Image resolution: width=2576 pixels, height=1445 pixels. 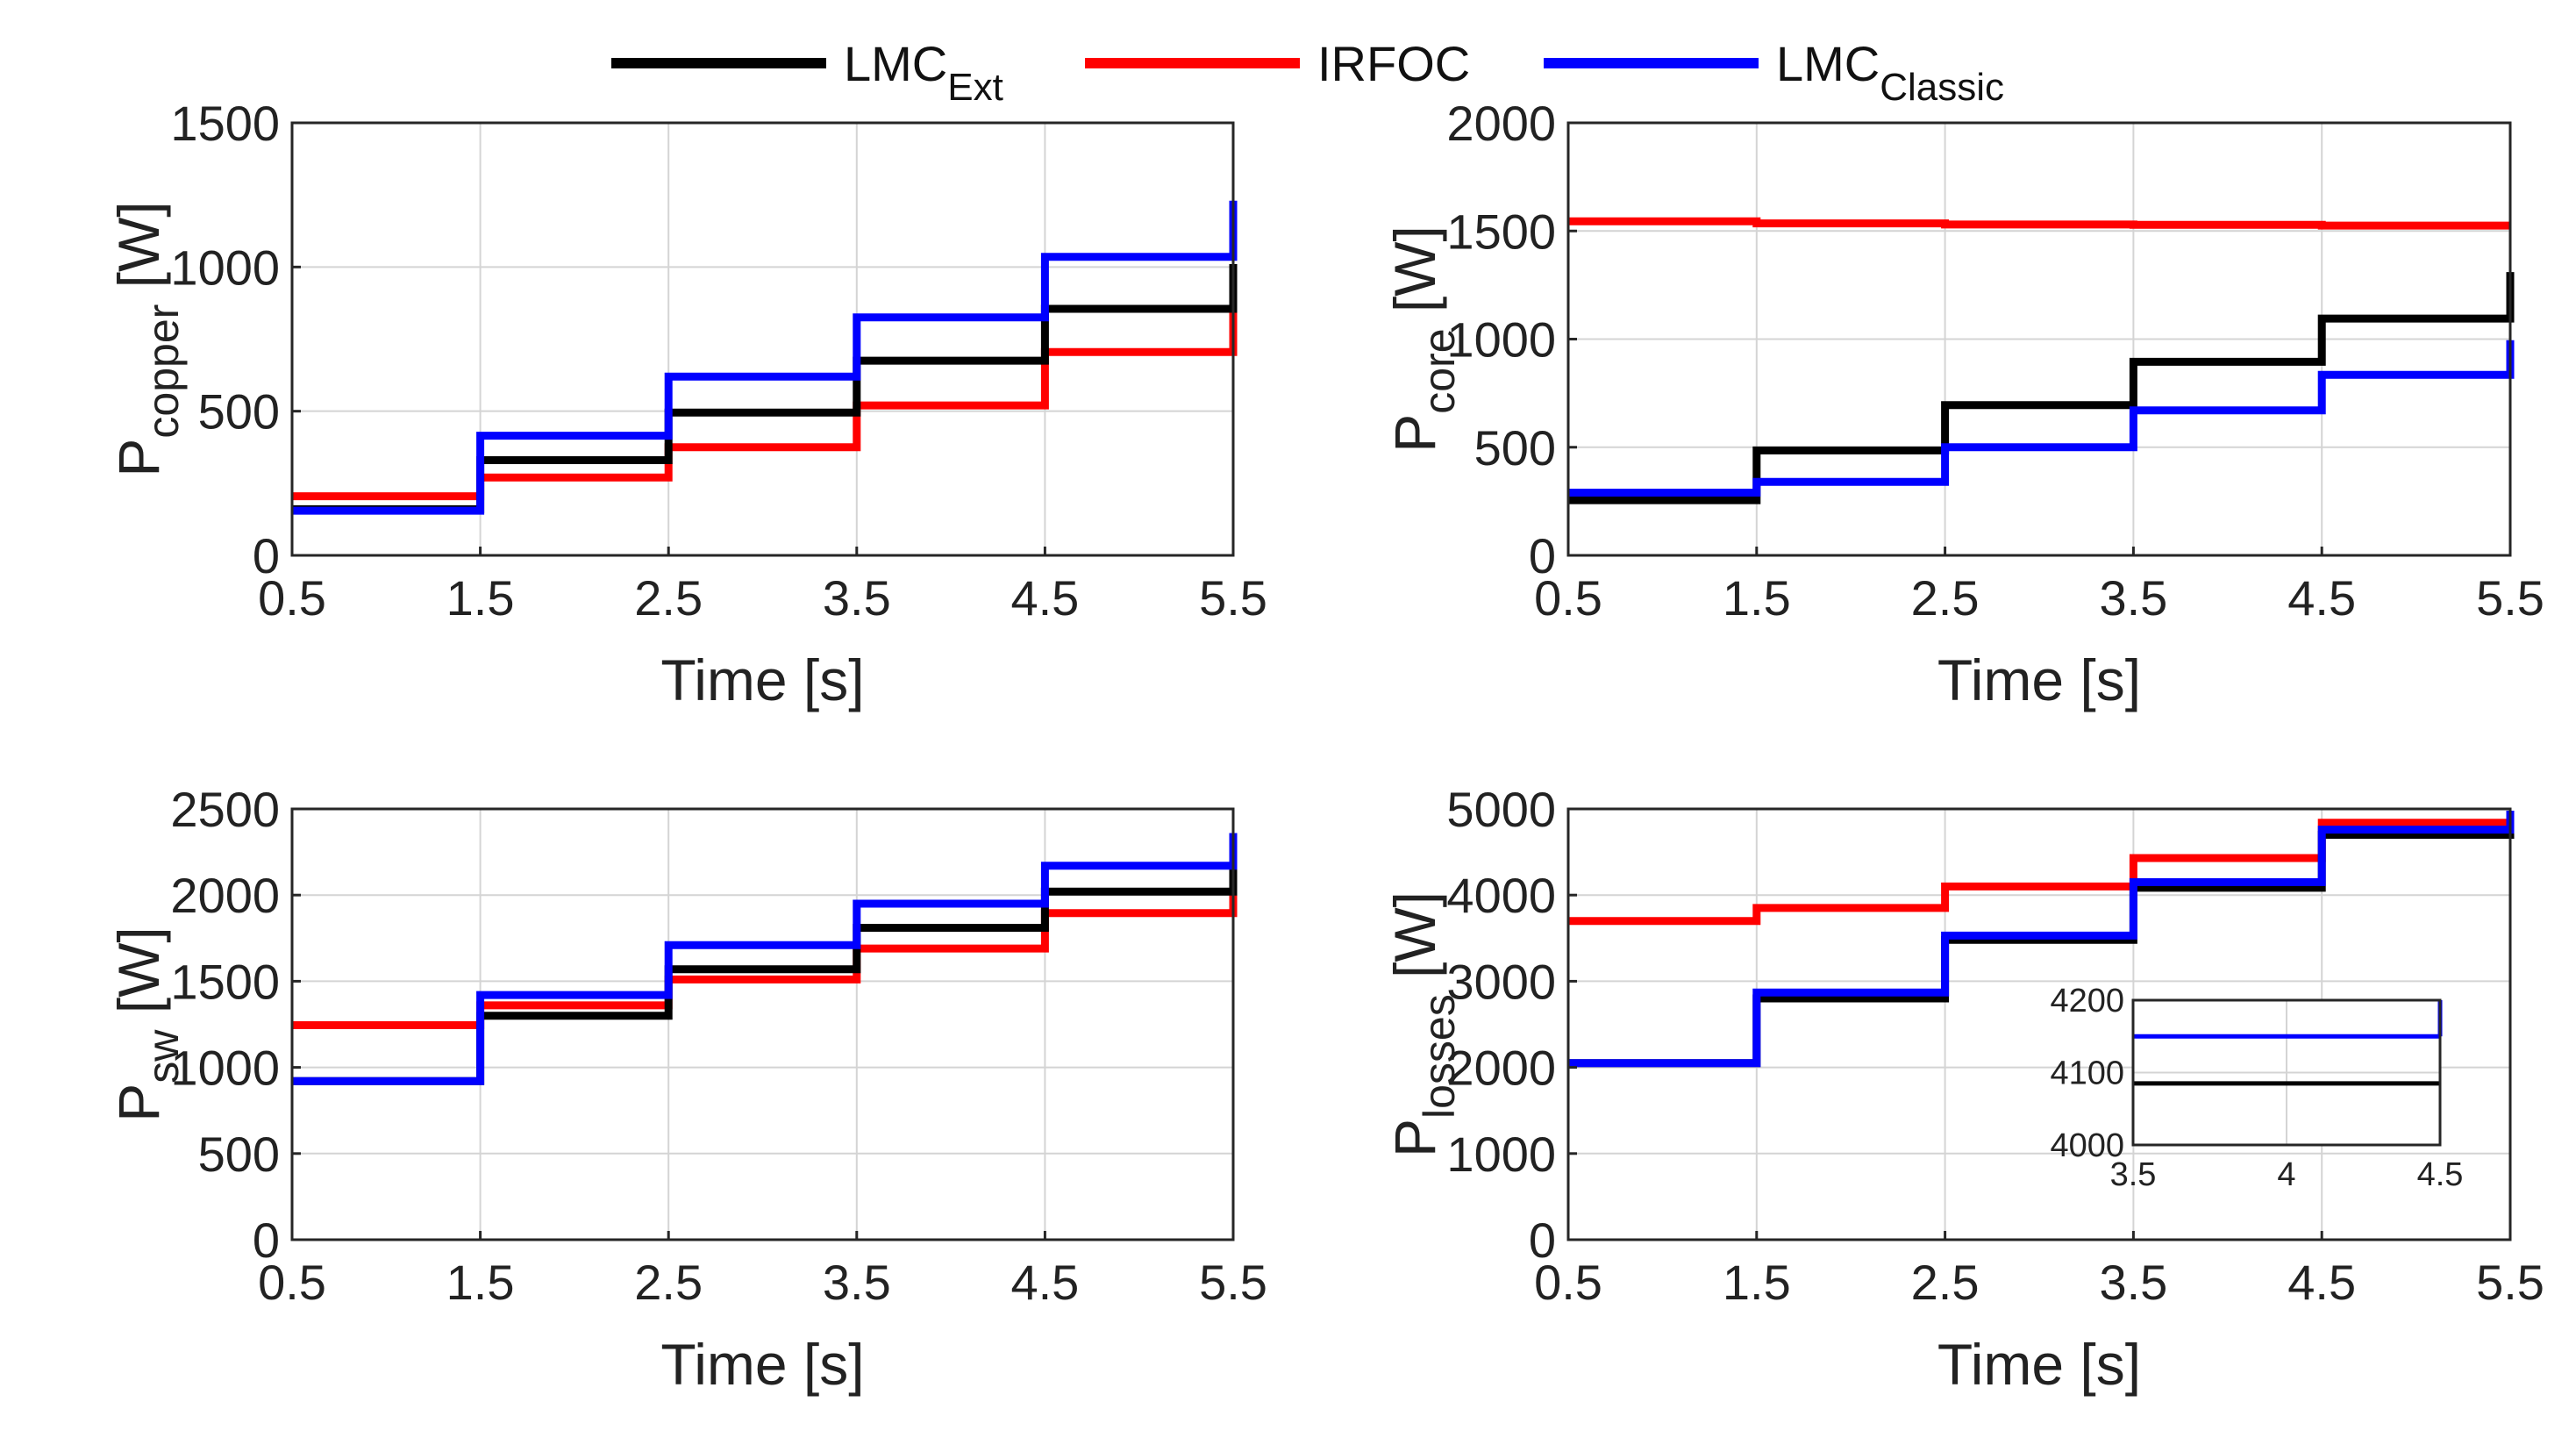 I want to click on inset-x-tick-label: 4, so click(x=2286, y=1174).